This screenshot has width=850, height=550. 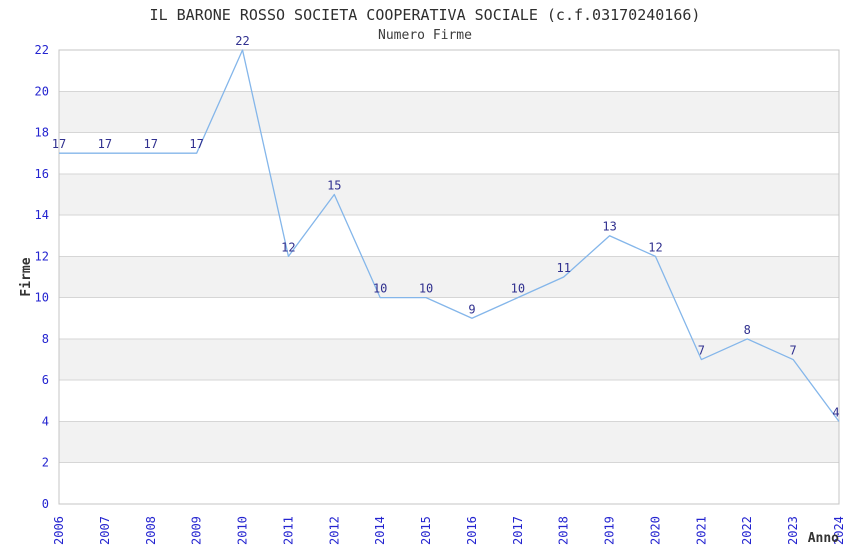 I want to click on x-tick-label: 2006, so click(x=59, y=530).